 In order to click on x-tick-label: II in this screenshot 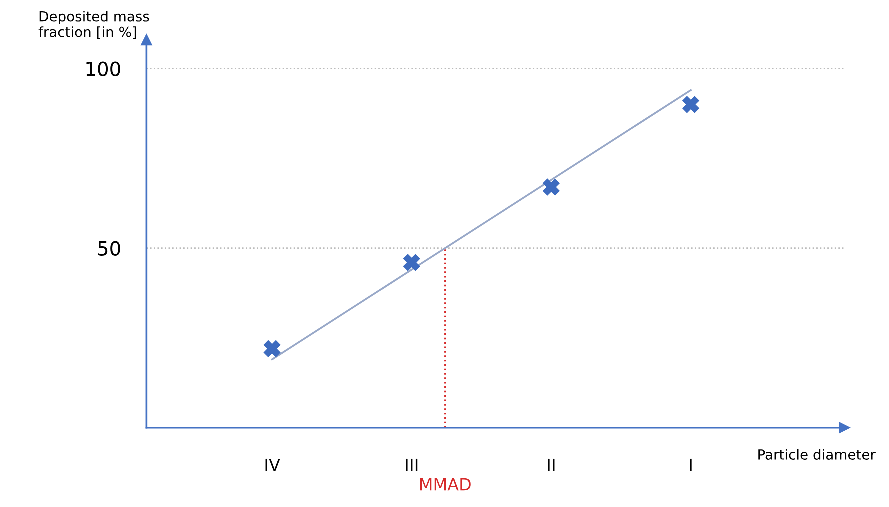, I will do `click(551, 465)`.